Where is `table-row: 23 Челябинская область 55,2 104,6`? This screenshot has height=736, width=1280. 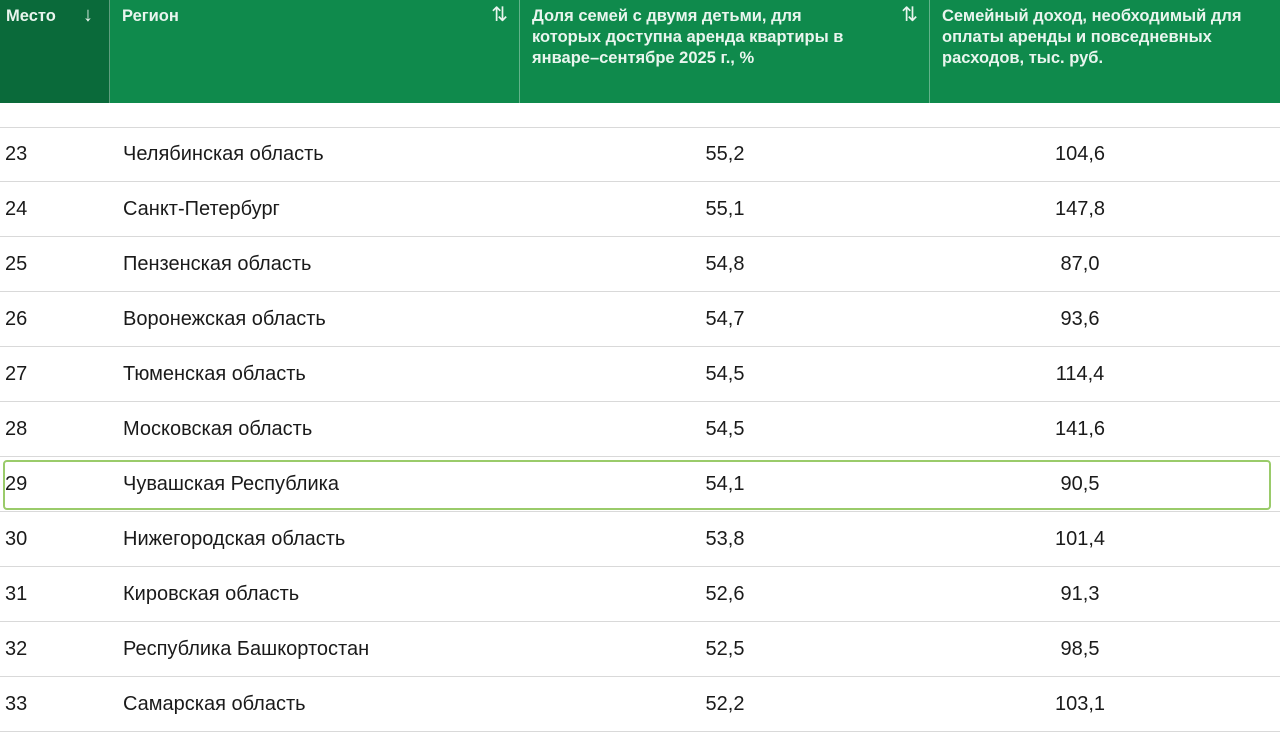
table-row: 23 Челябинская область 55,2 104,6 is located at coordinates (640, 154).